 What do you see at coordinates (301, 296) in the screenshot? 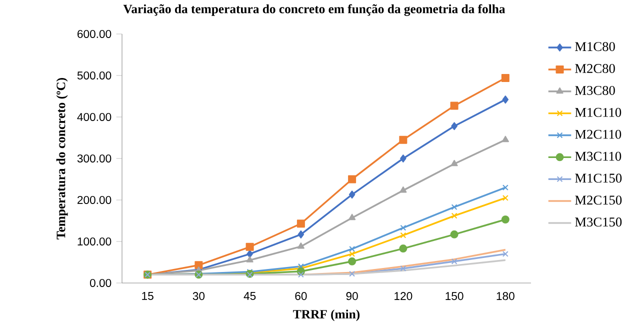
I see `x-tick-label: 60` at bounding box center [301, 296].